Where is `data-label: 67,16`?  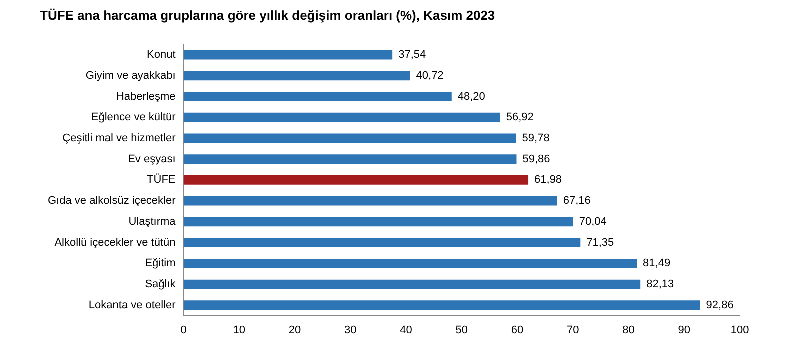 data-label: 67,16 is located at coordinates (577, 201).